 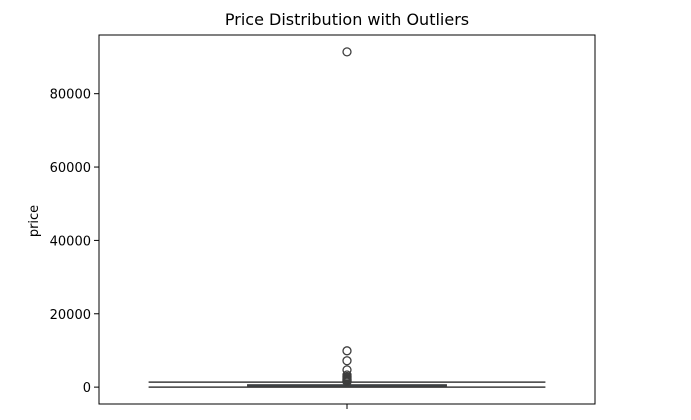 What do you see at coordinates (70, 315) in the screenshot?
I see `y-tick-label: 20000` at bounding box center [70, 315].